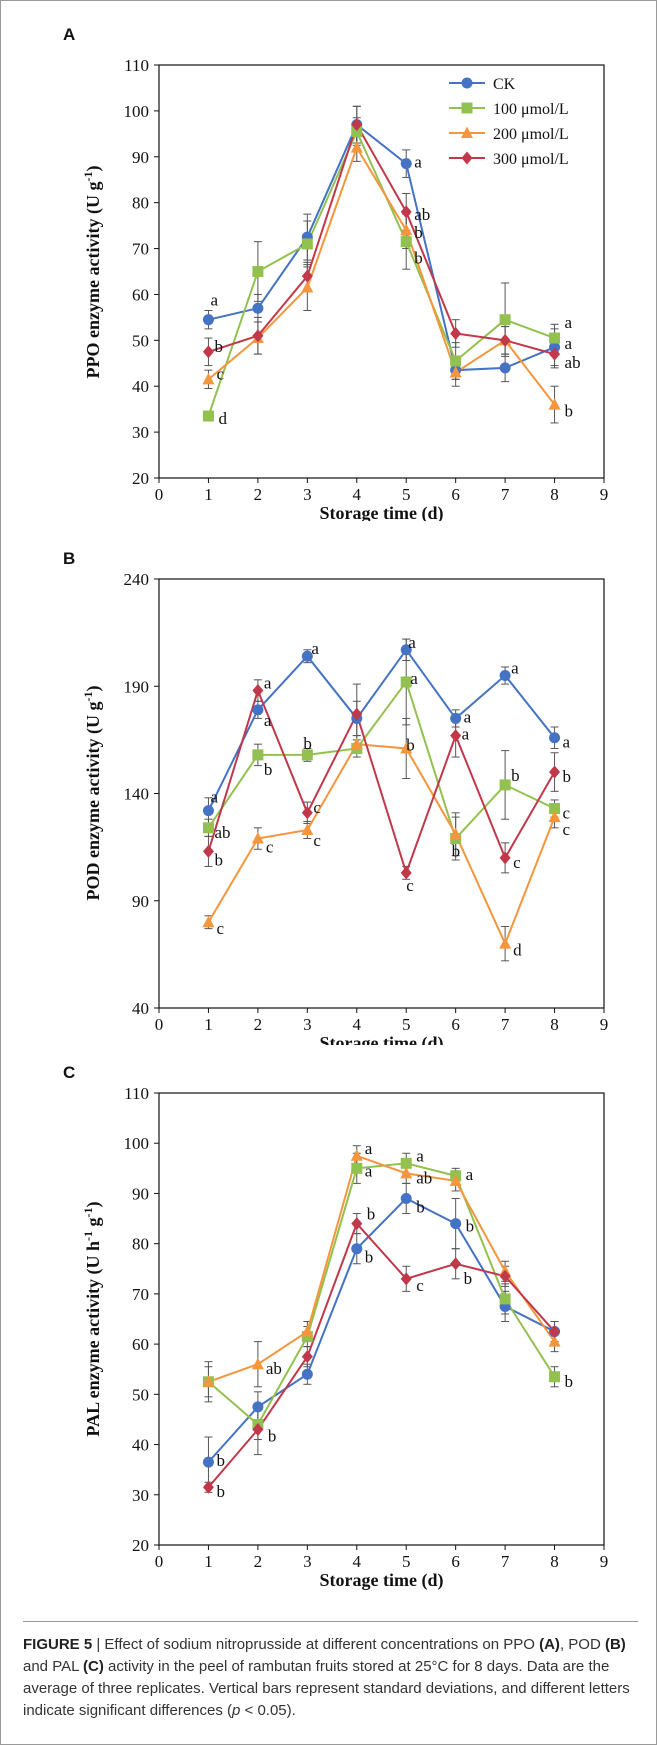 This screenshot has width=657, height=1745. I want to click on legend-label: 300 μmol/L, so click(531, 159).